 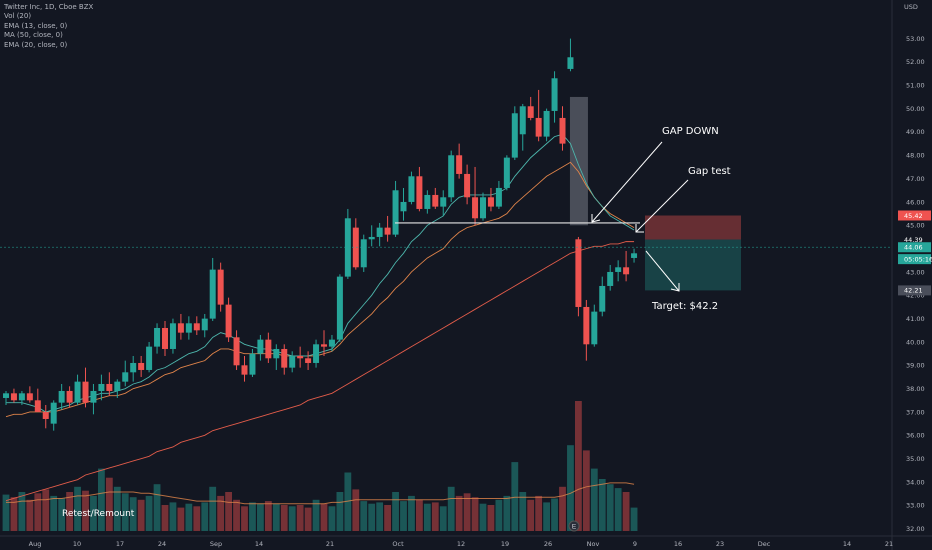 I want to click on y-tick-label: 42.00, so click(x=915, y=296).